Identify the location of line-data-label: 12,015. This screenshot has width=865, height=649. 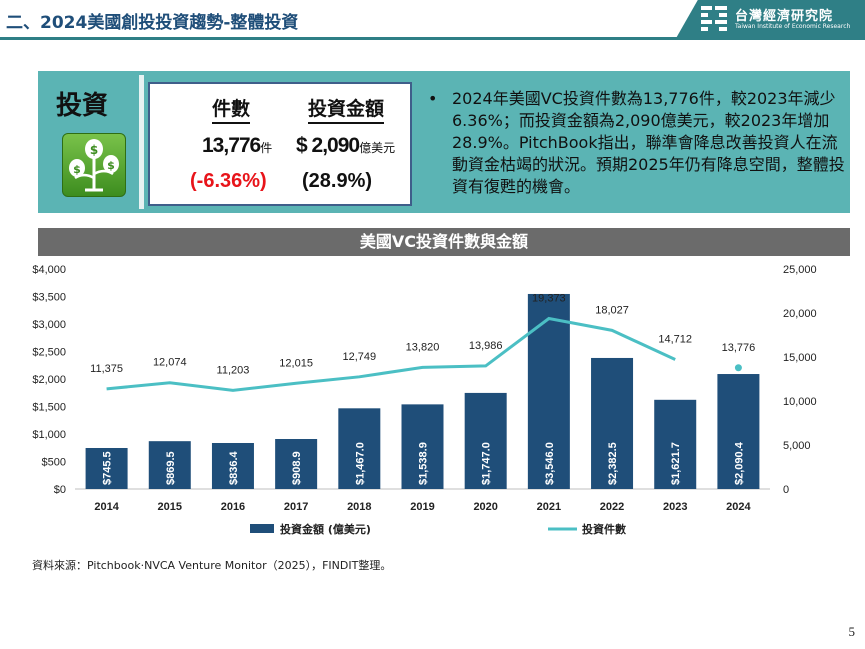
(296, 363).